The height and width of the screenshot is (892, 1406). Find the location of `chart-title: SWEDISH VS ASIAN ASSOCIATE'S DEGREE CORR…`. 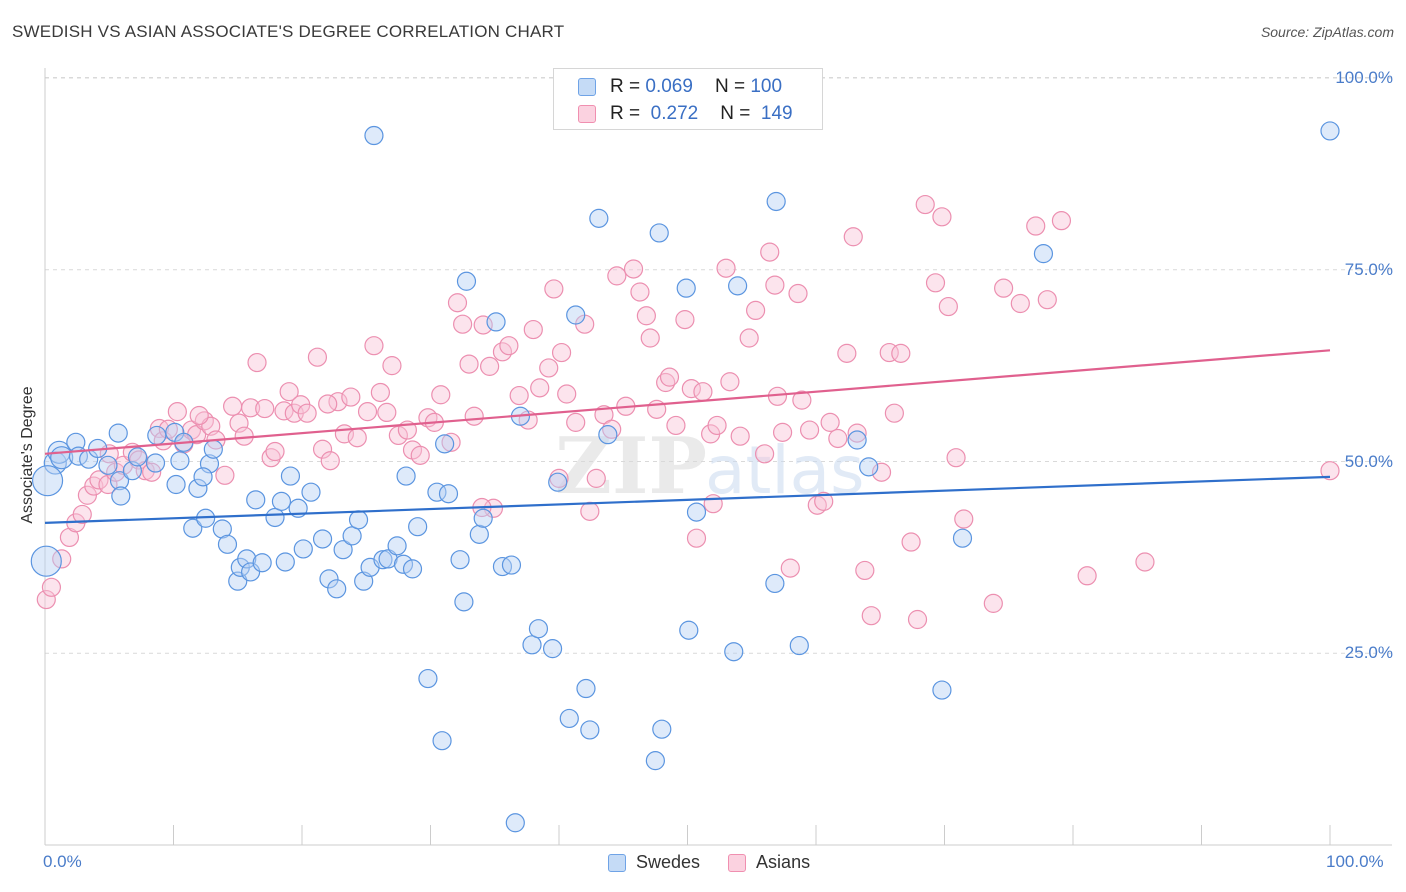

chart-title: SWEDISH VS ASIAN ASSOCIATE'S DEGREE CORR… is located at coordinates (288, 31).